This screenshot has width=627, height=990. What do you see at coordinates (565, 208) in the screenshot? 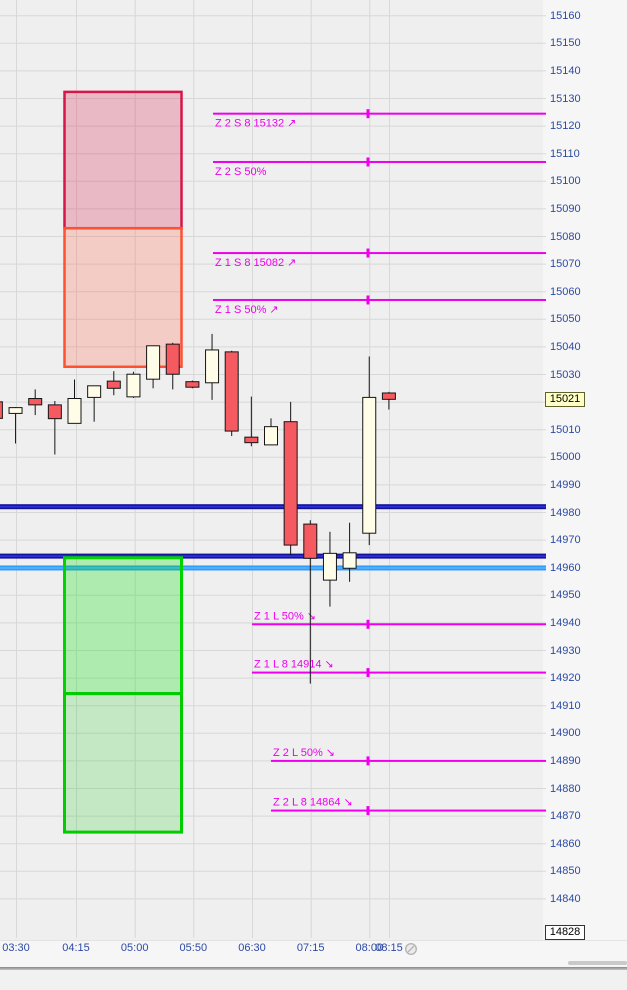
I see `price-tick-label: 15090` at bounding box center [565, 208].